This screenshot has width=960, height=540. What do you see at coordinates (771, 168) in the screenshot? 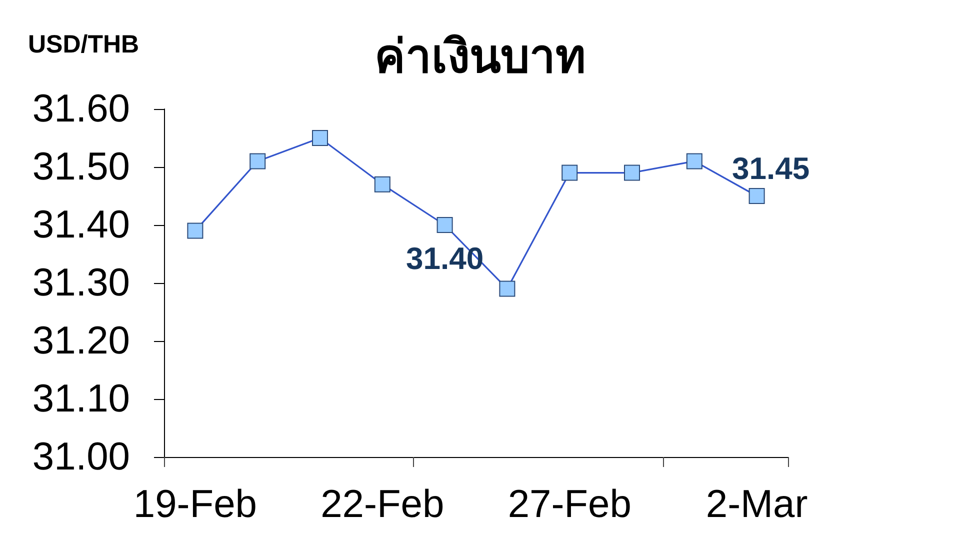
I see `data-label: 31.45` at bounding box center [771, 168].